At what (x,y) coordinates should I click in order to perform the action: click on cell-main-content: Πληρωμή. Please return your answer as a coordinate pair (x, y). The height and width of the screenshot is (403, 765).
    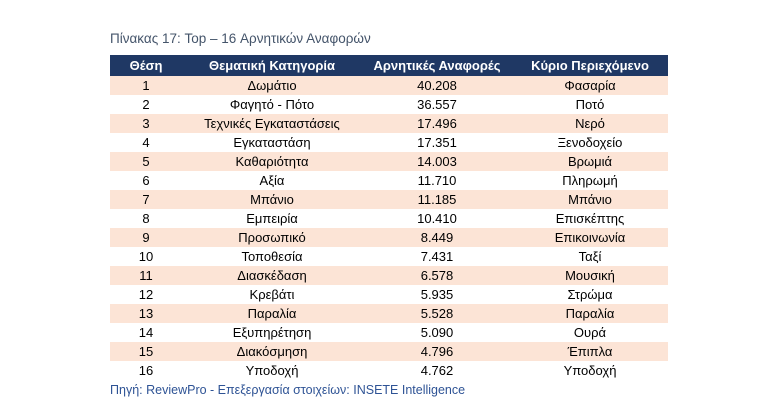
    Looking at the image, I should click on (590, 180).